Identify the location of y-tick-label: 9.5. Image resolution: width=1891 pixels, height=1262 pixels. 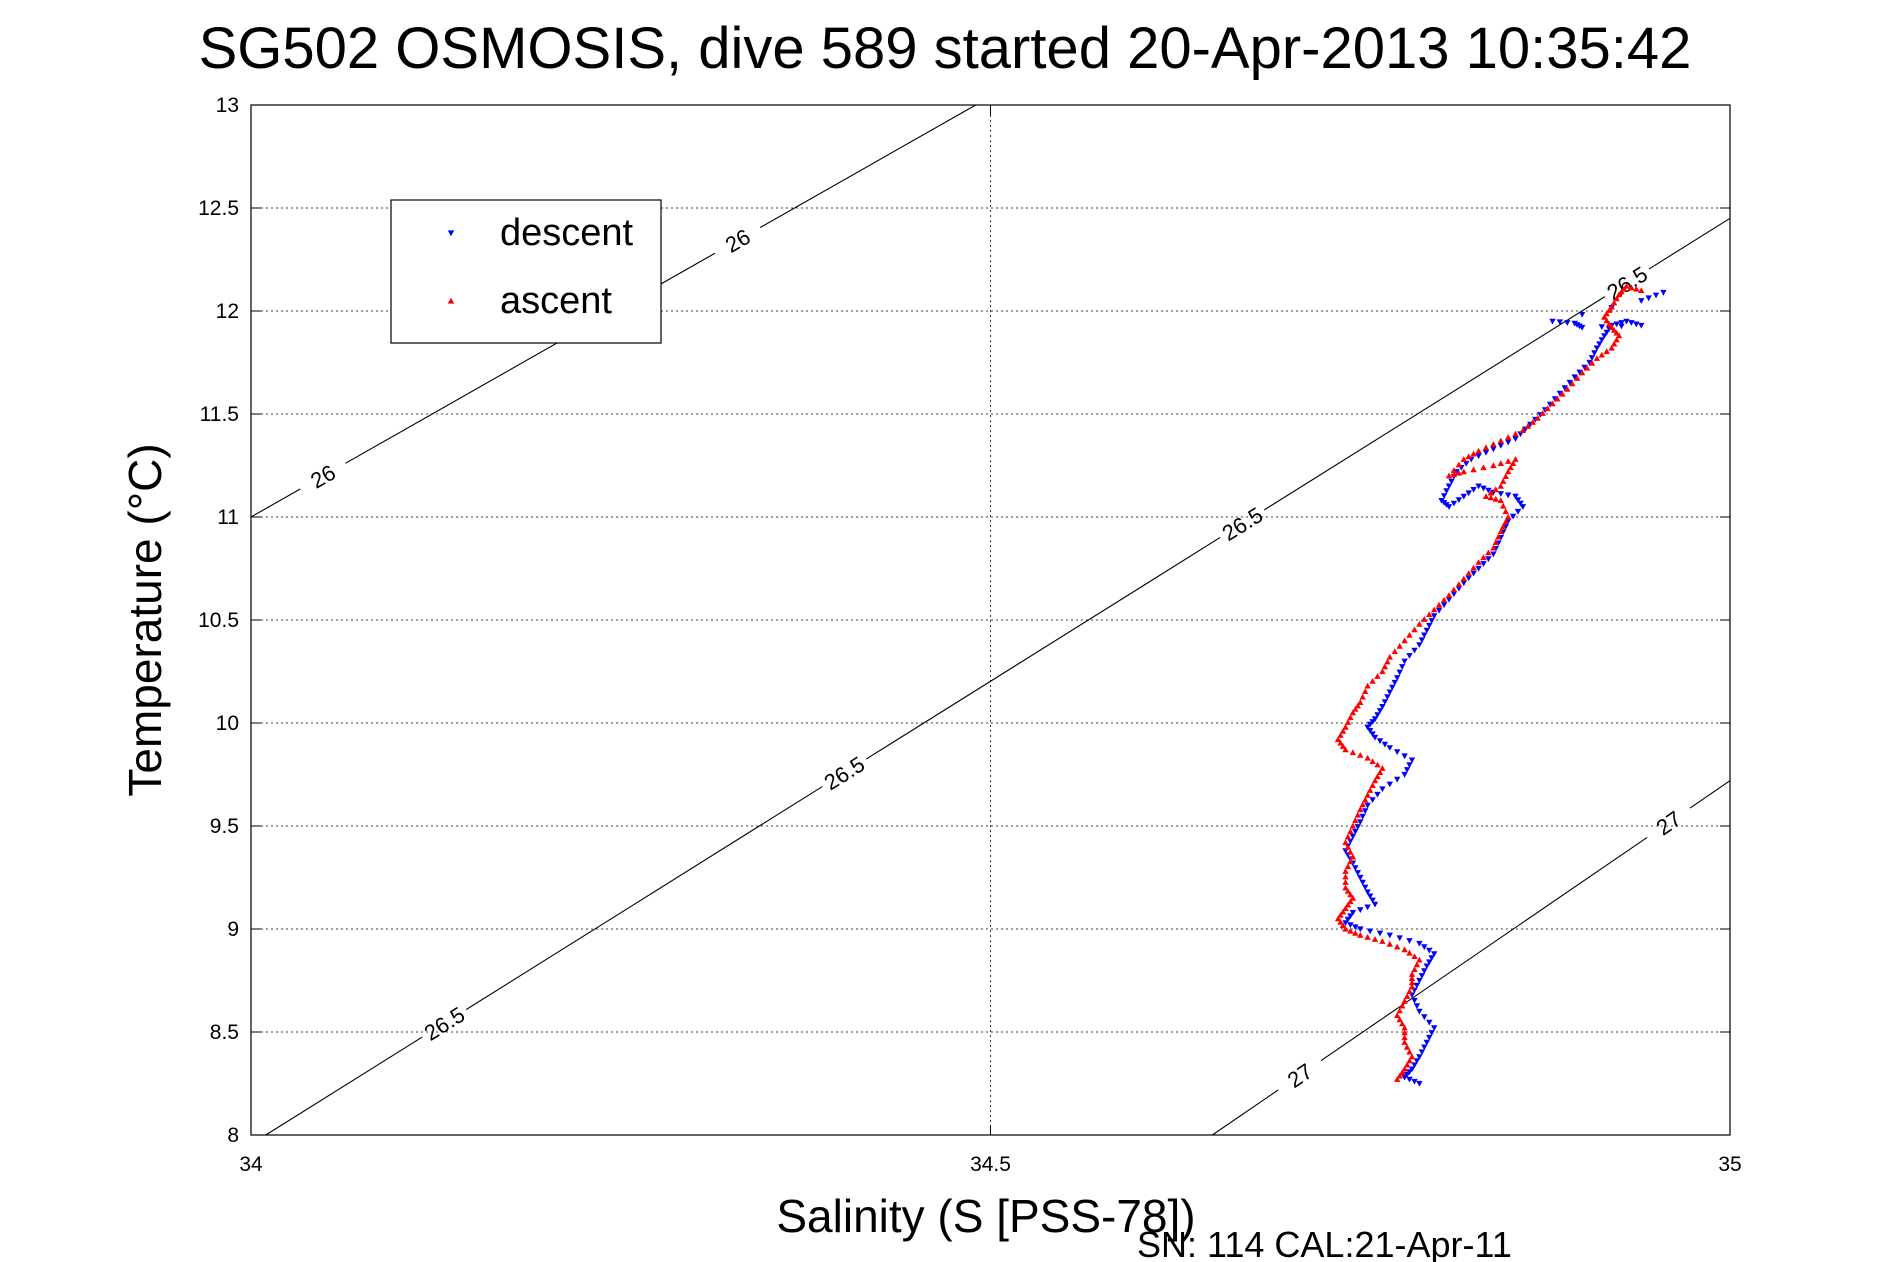
(224, 826).